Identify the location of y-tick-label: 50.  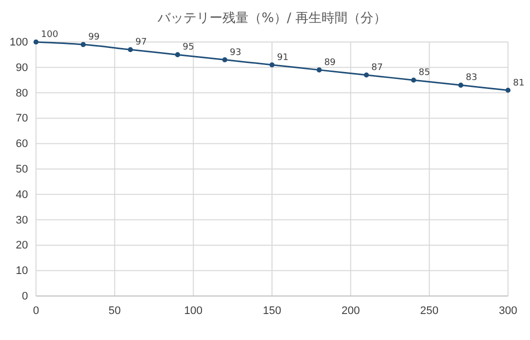
(22, 170).